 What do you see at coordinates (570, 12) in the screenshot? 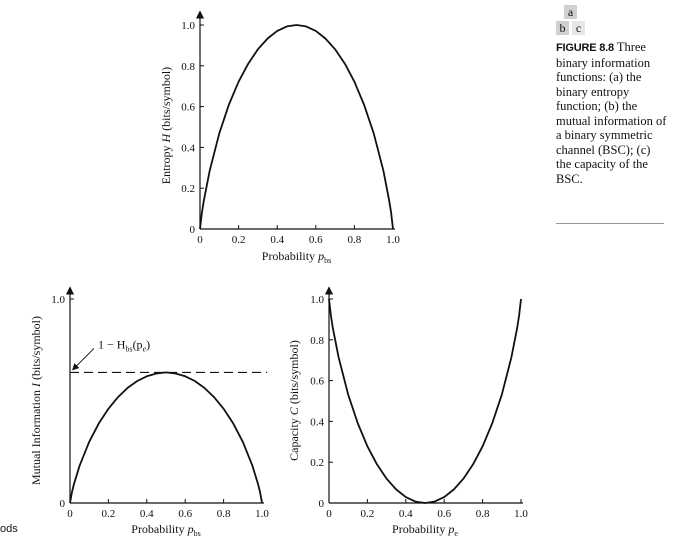
I see `panel-key-a: a` at bounding box center [570, 12].